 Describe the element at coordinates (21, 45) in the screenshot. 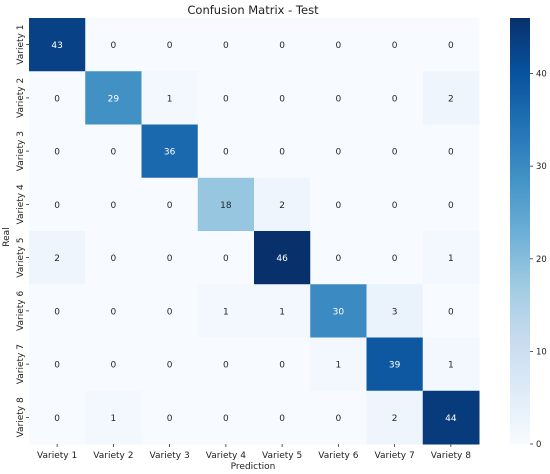

I see `y-tick-label: Variety 1` at that location.